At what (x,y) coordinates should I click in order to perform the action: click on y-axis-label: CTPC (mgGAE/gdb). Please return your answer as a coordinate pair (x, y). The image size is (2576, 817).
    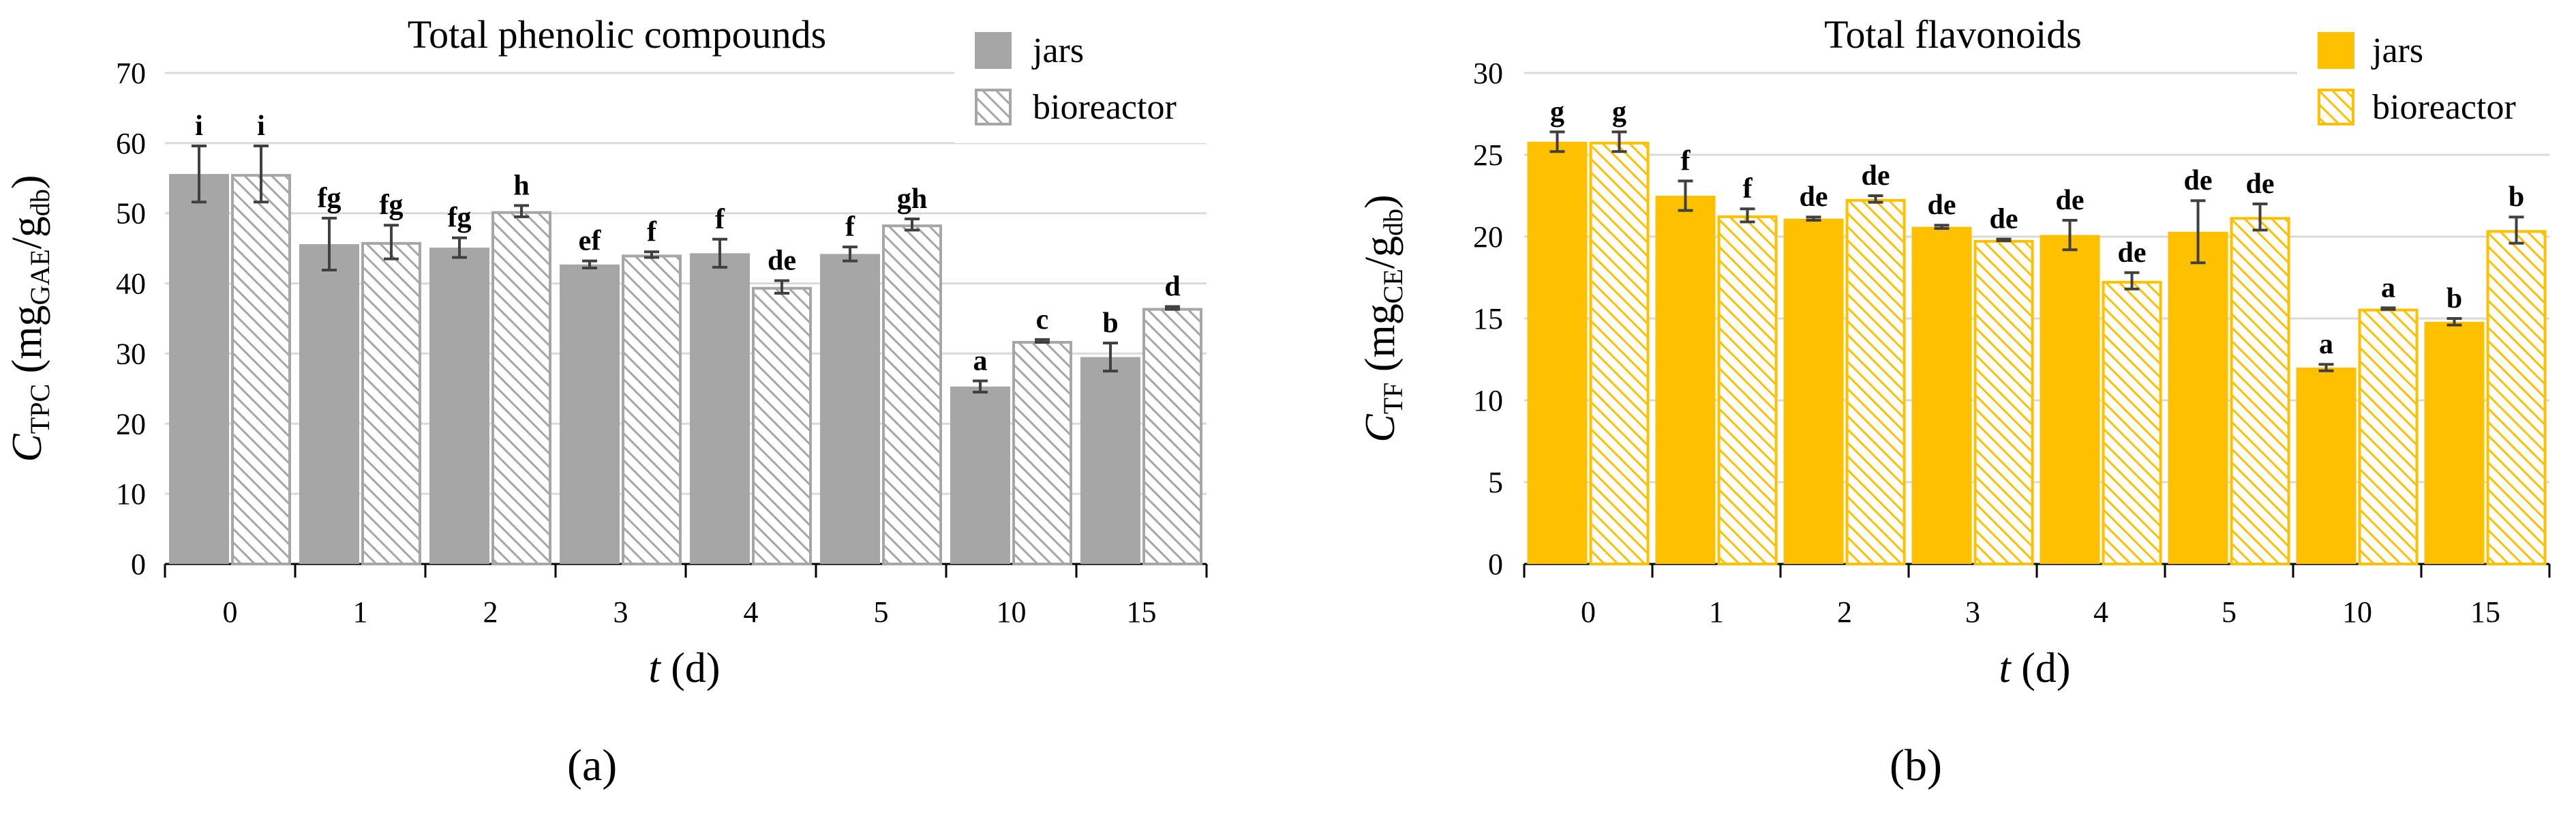
    Looking at the image, I should click on (30, 318).